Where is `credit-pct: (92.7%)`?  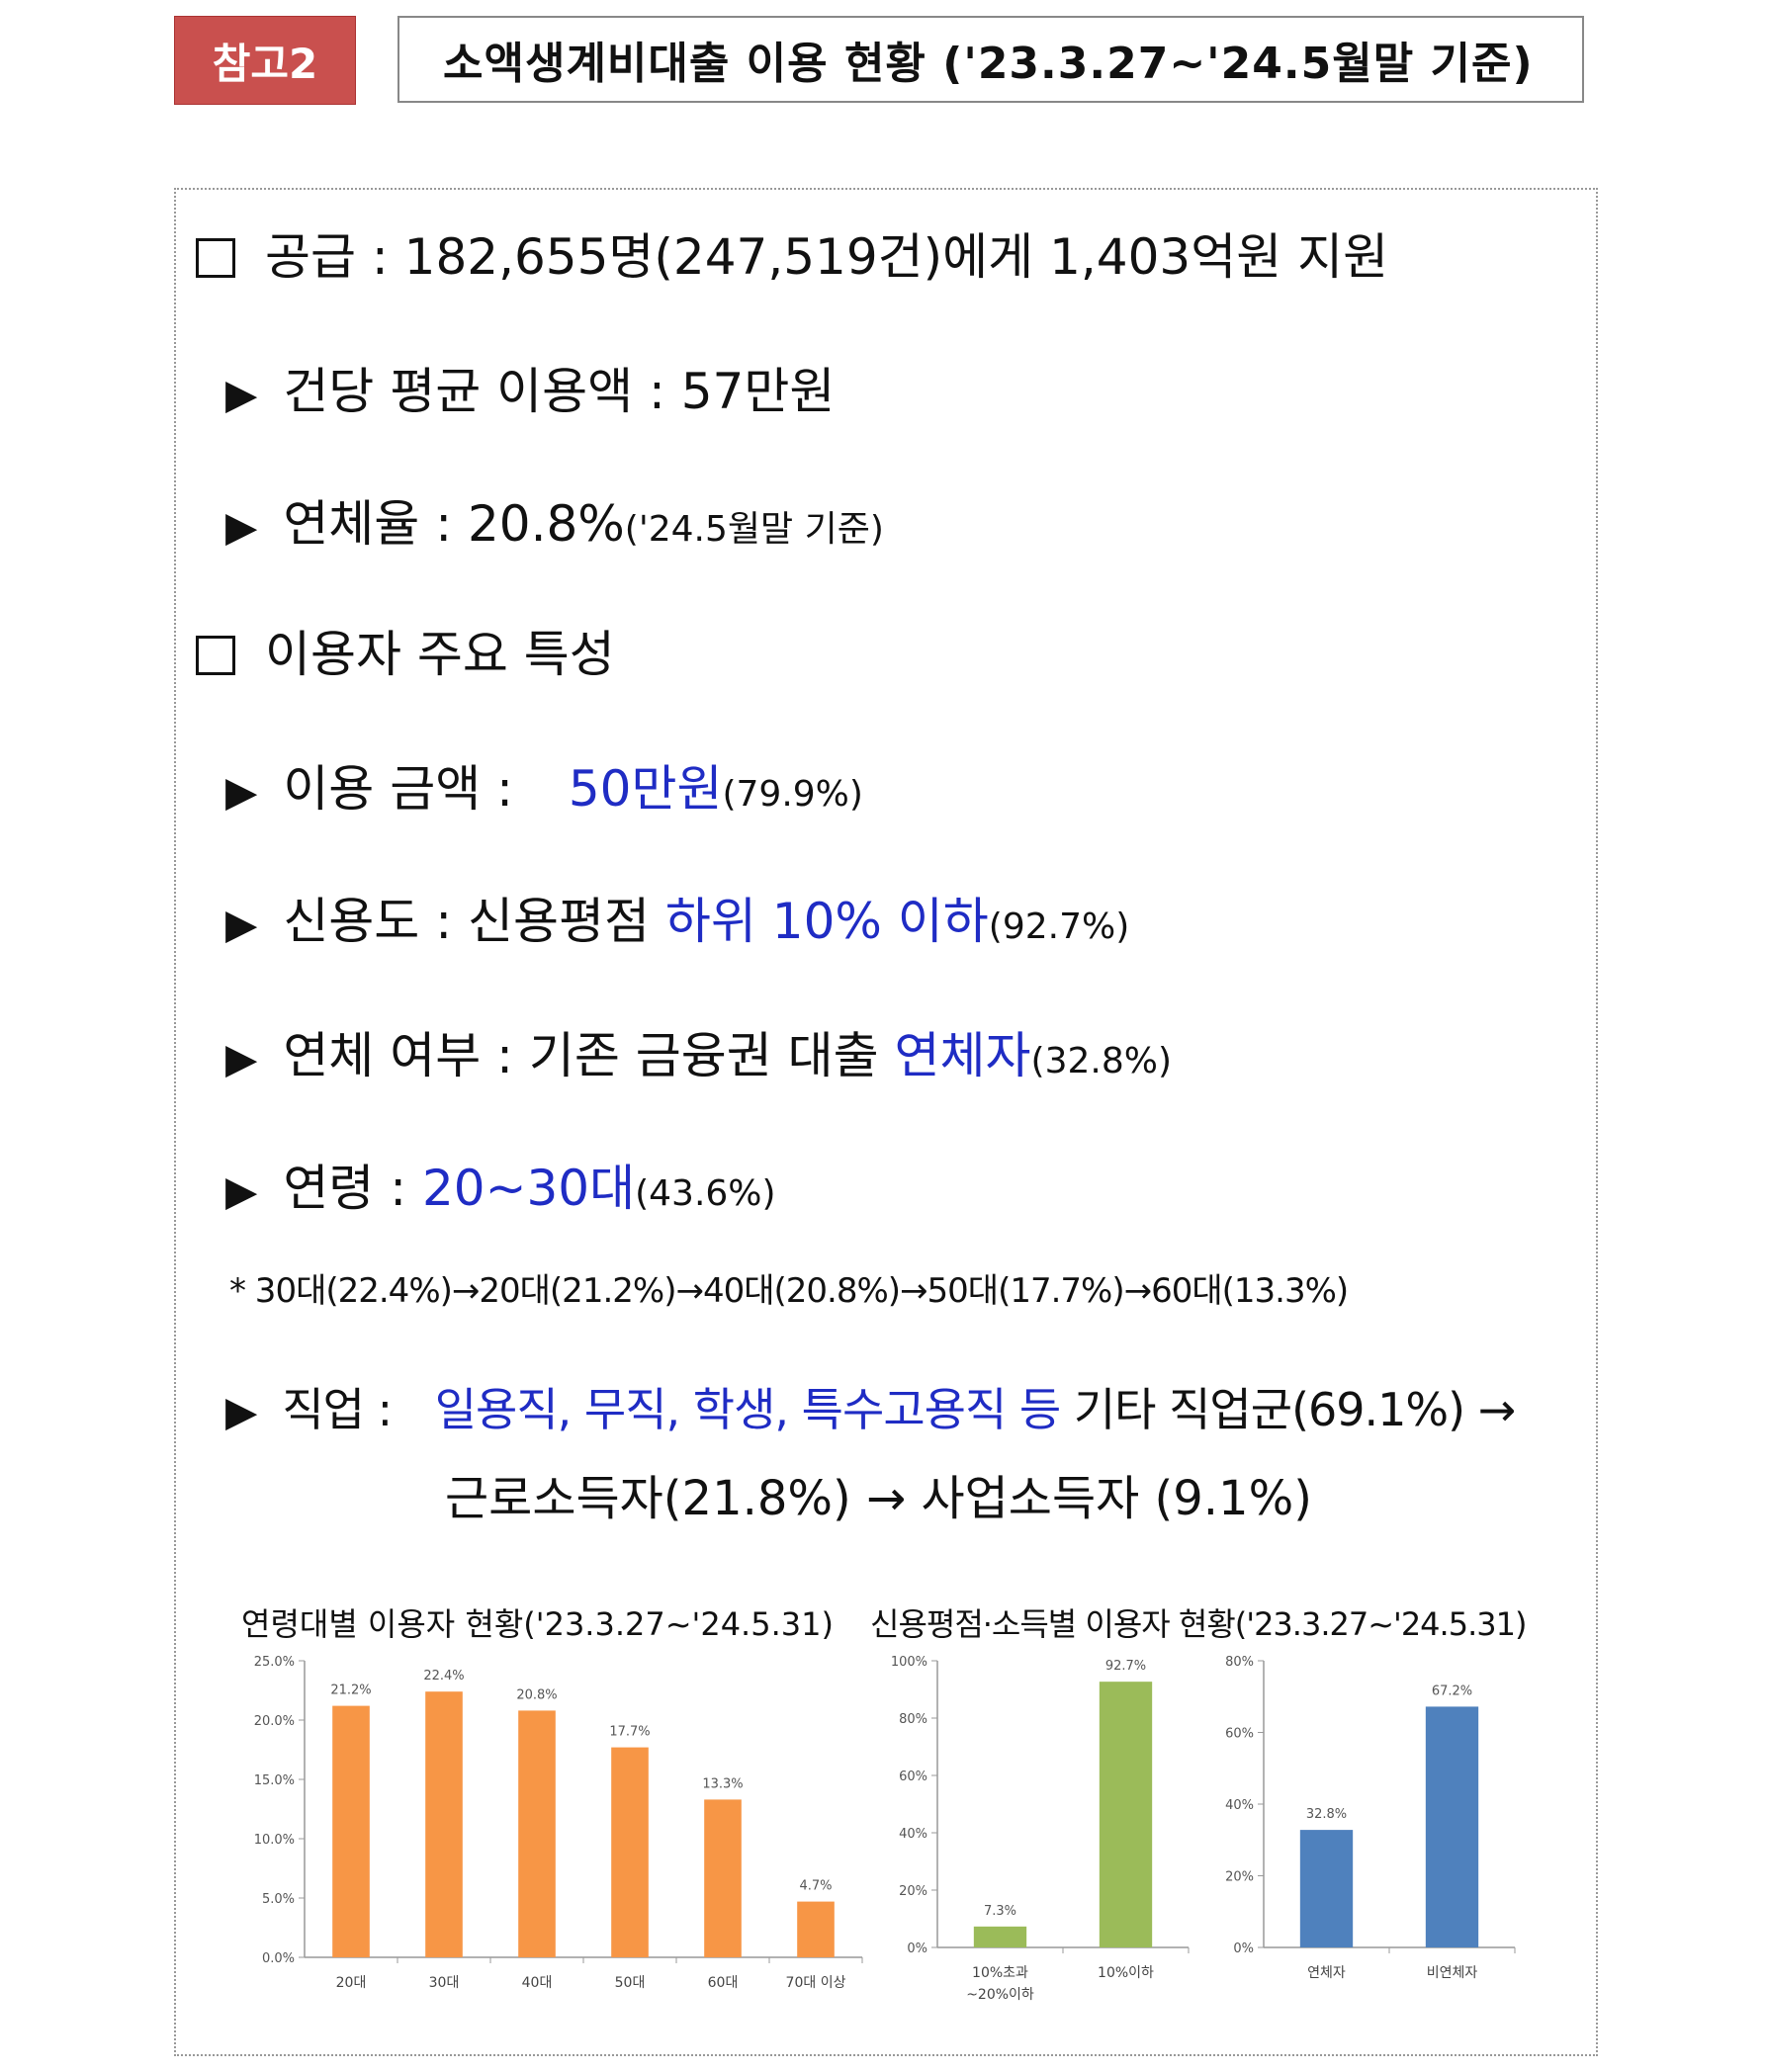 credit-pct: (92.7%) is located at coordinates (1059, 926).